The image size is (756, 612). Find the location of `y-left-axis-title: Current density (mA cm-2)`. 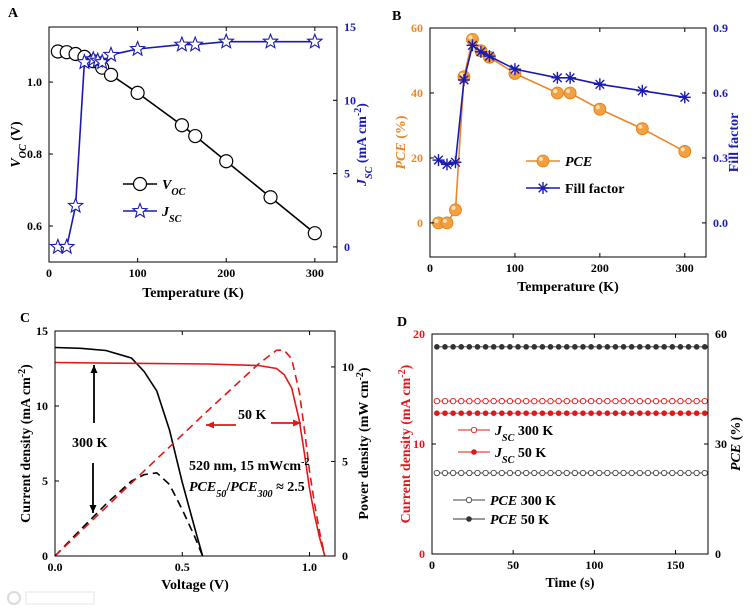

y-left-axis-title: Current density (mA cm-2) is located at coordinates (26, 443).